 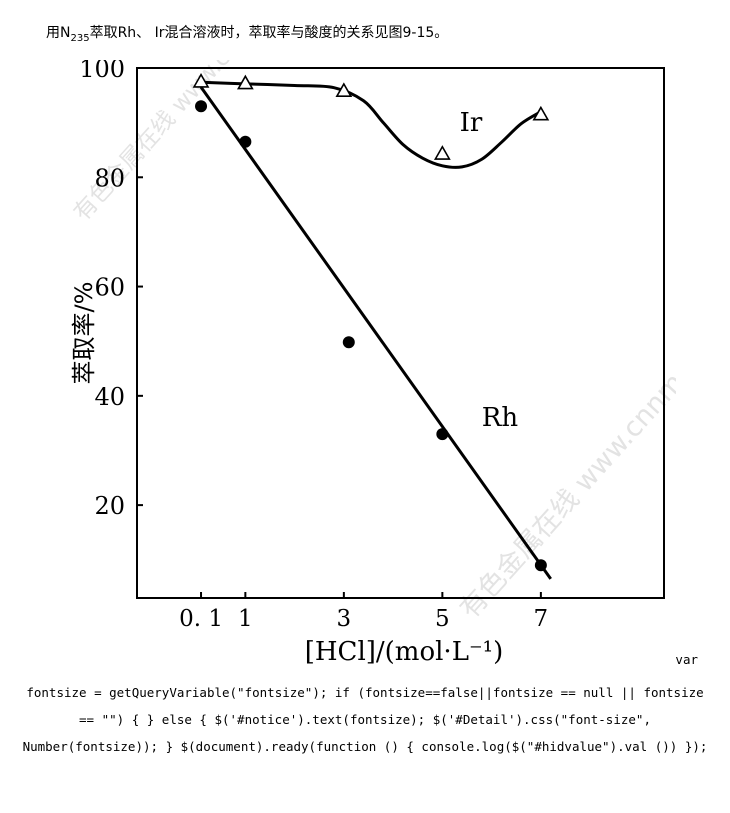 What do you see at coordinates (371, 124) in the screenshot?
I see `ir-curve` at bounding box center [371, 124].